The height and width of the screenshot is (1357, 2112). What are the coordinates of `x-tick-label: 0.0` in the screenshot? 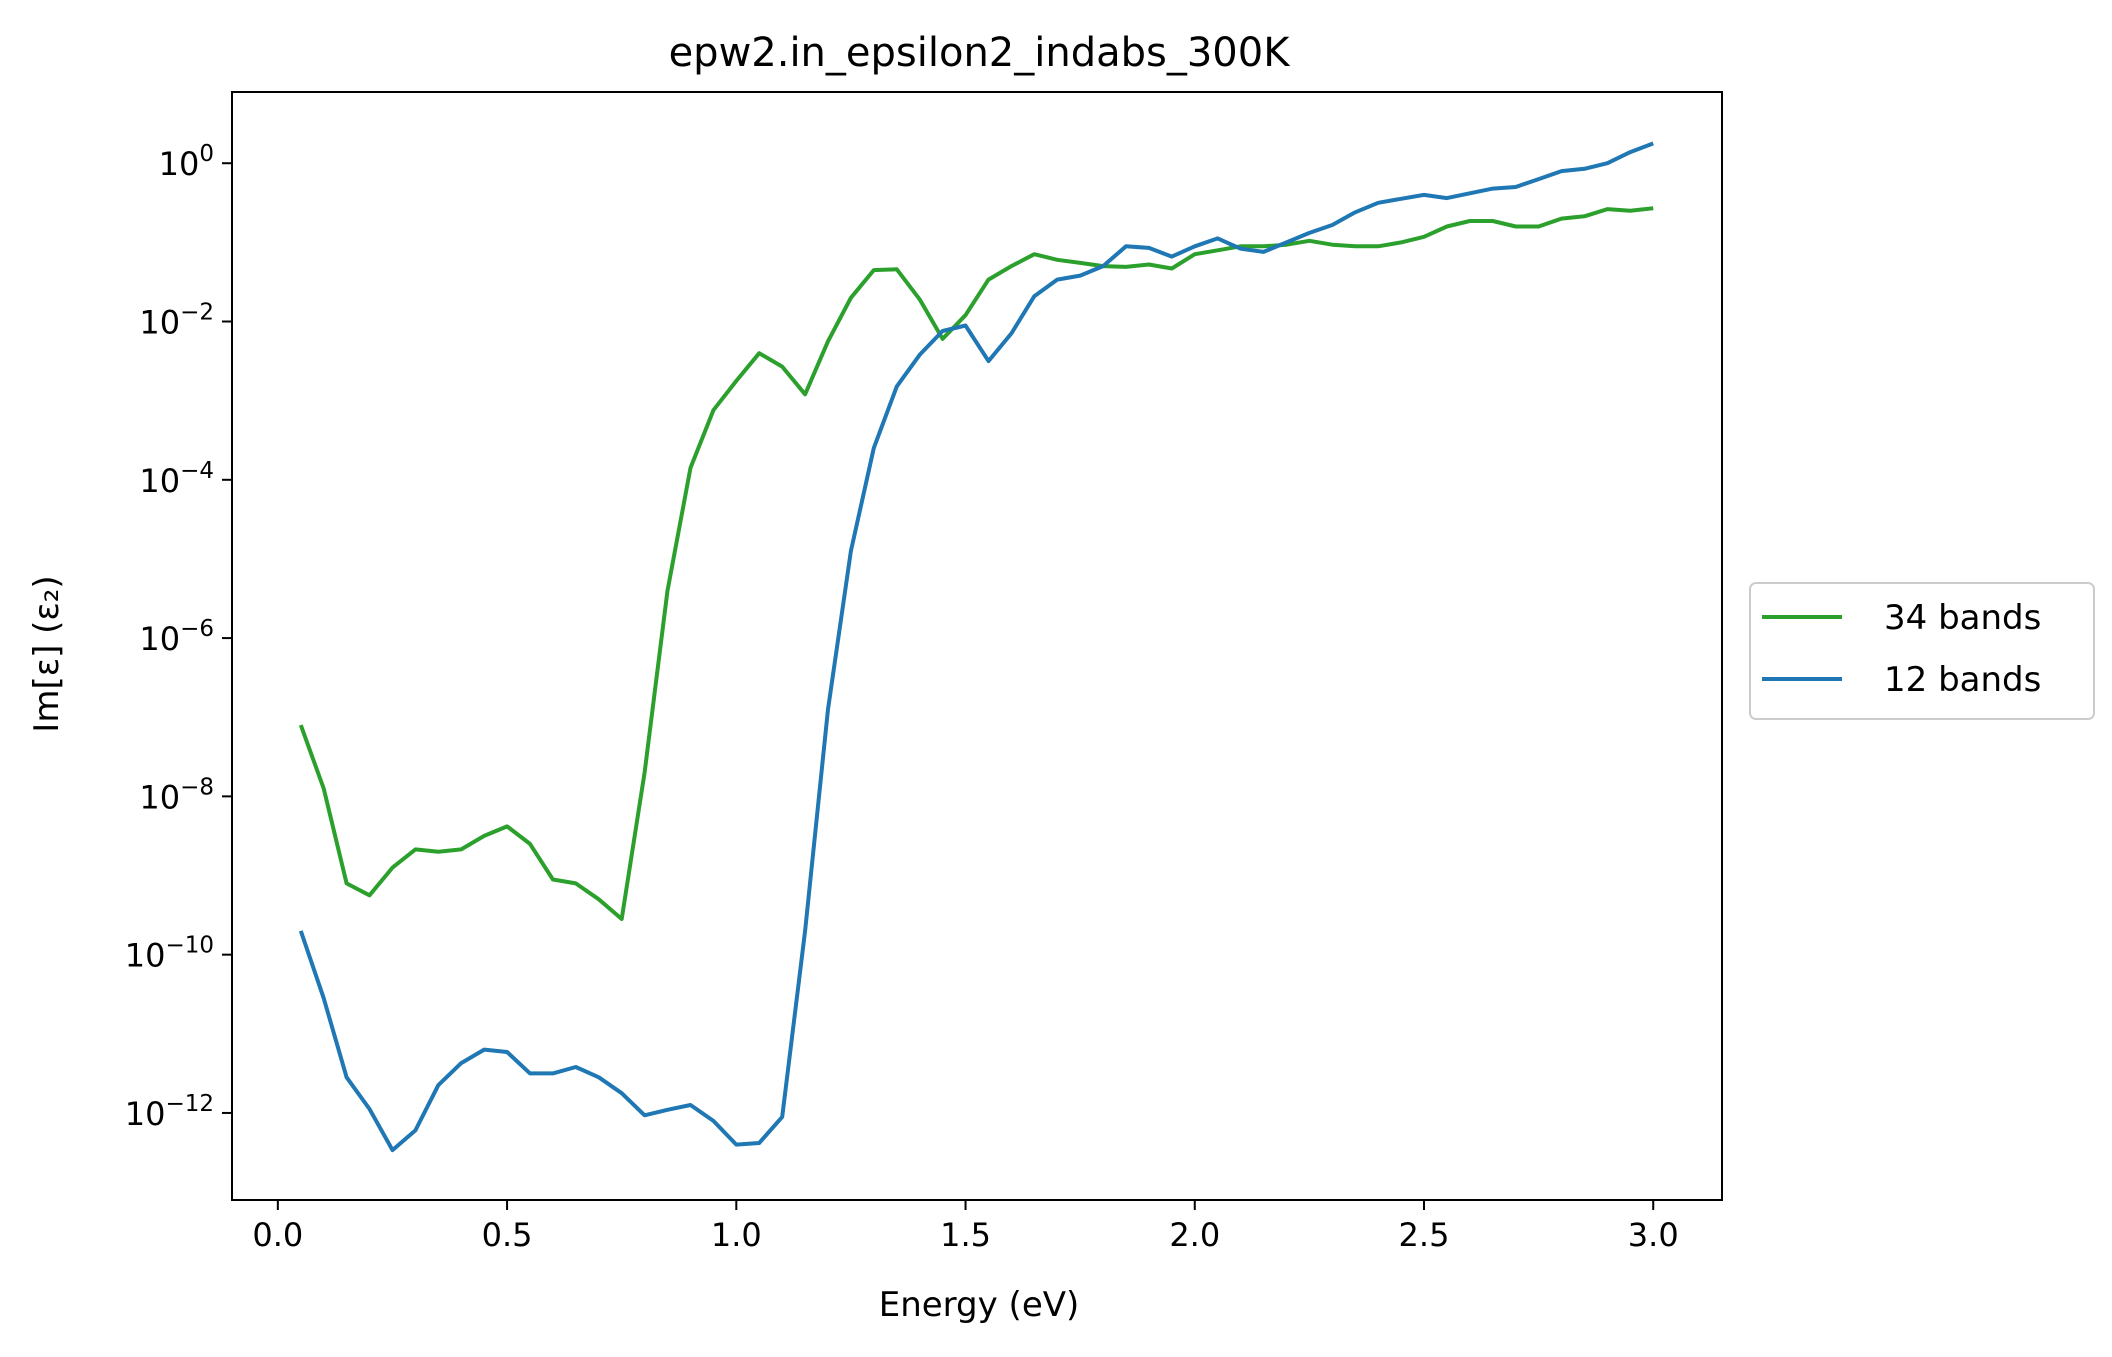 It's located at (277, 1235).